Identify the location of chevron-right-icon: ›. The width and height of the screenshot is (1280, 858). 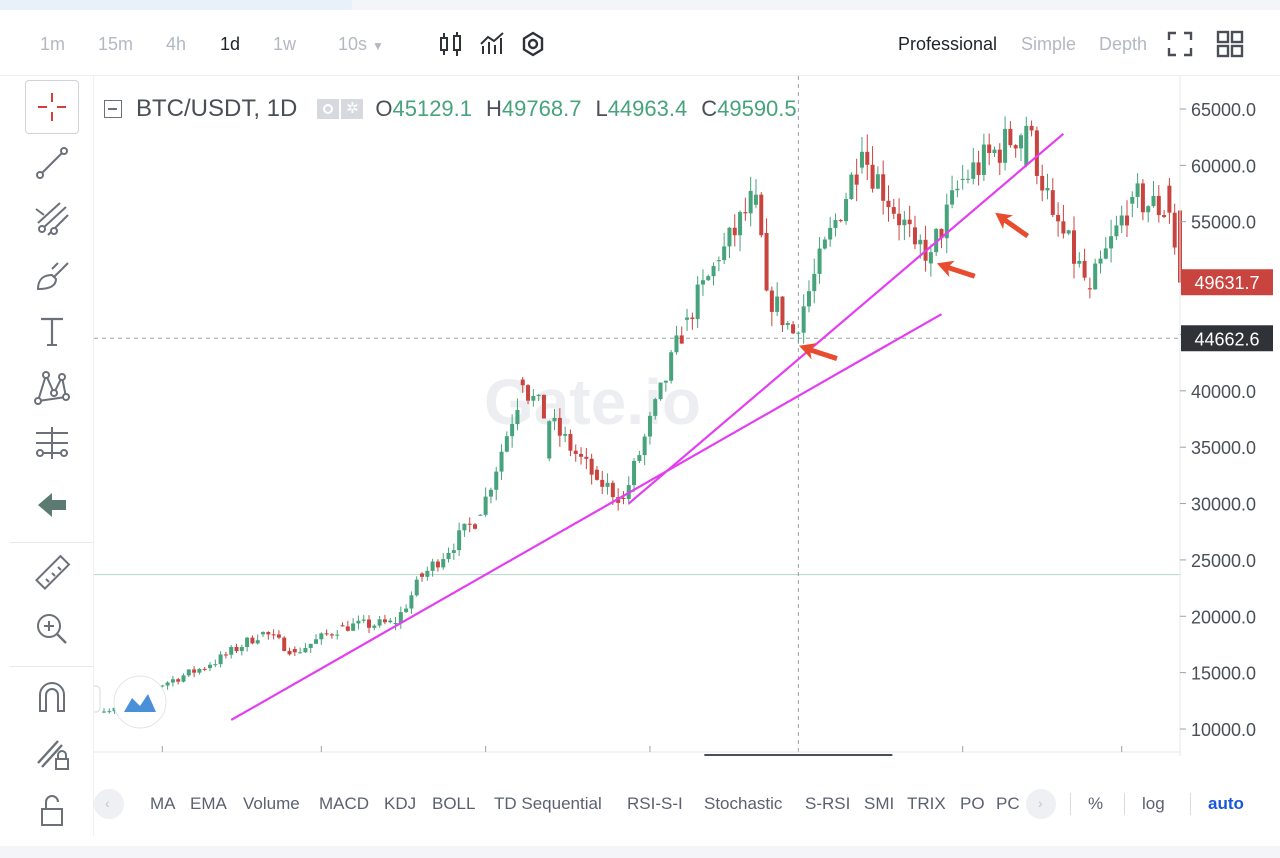
(1040, 803).